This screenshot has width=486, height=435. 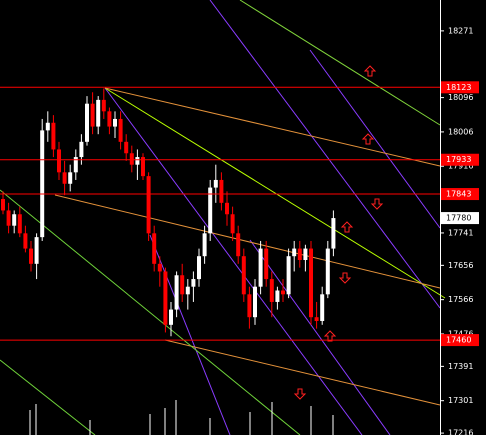 What do you see at coordinates (460, 432) in the screenshot?
I see `y-tick-label: 17216` at bounding box center [460, 432].